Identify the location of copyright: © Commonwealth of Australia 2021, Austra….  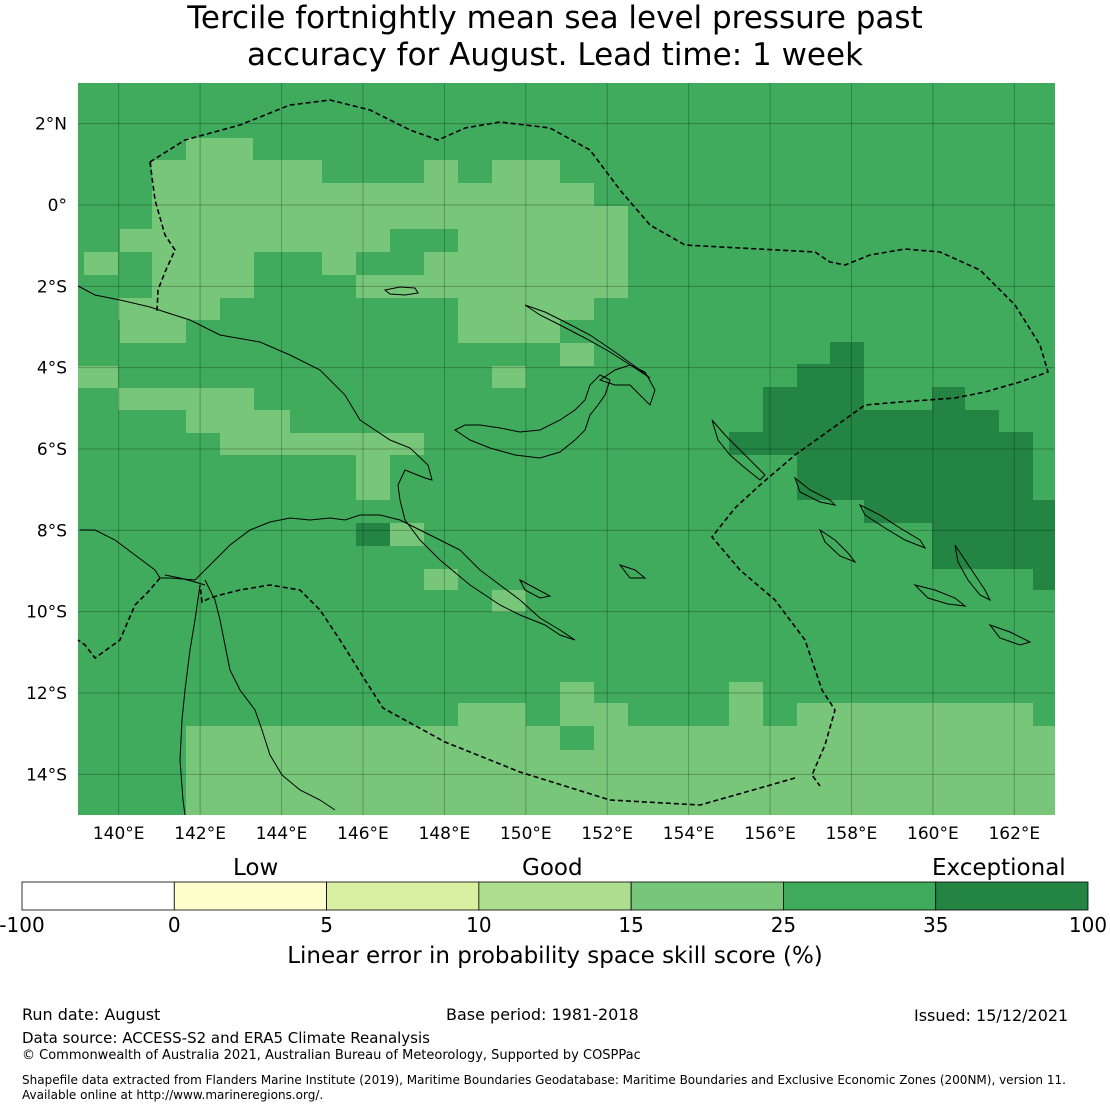
(331, 1055).